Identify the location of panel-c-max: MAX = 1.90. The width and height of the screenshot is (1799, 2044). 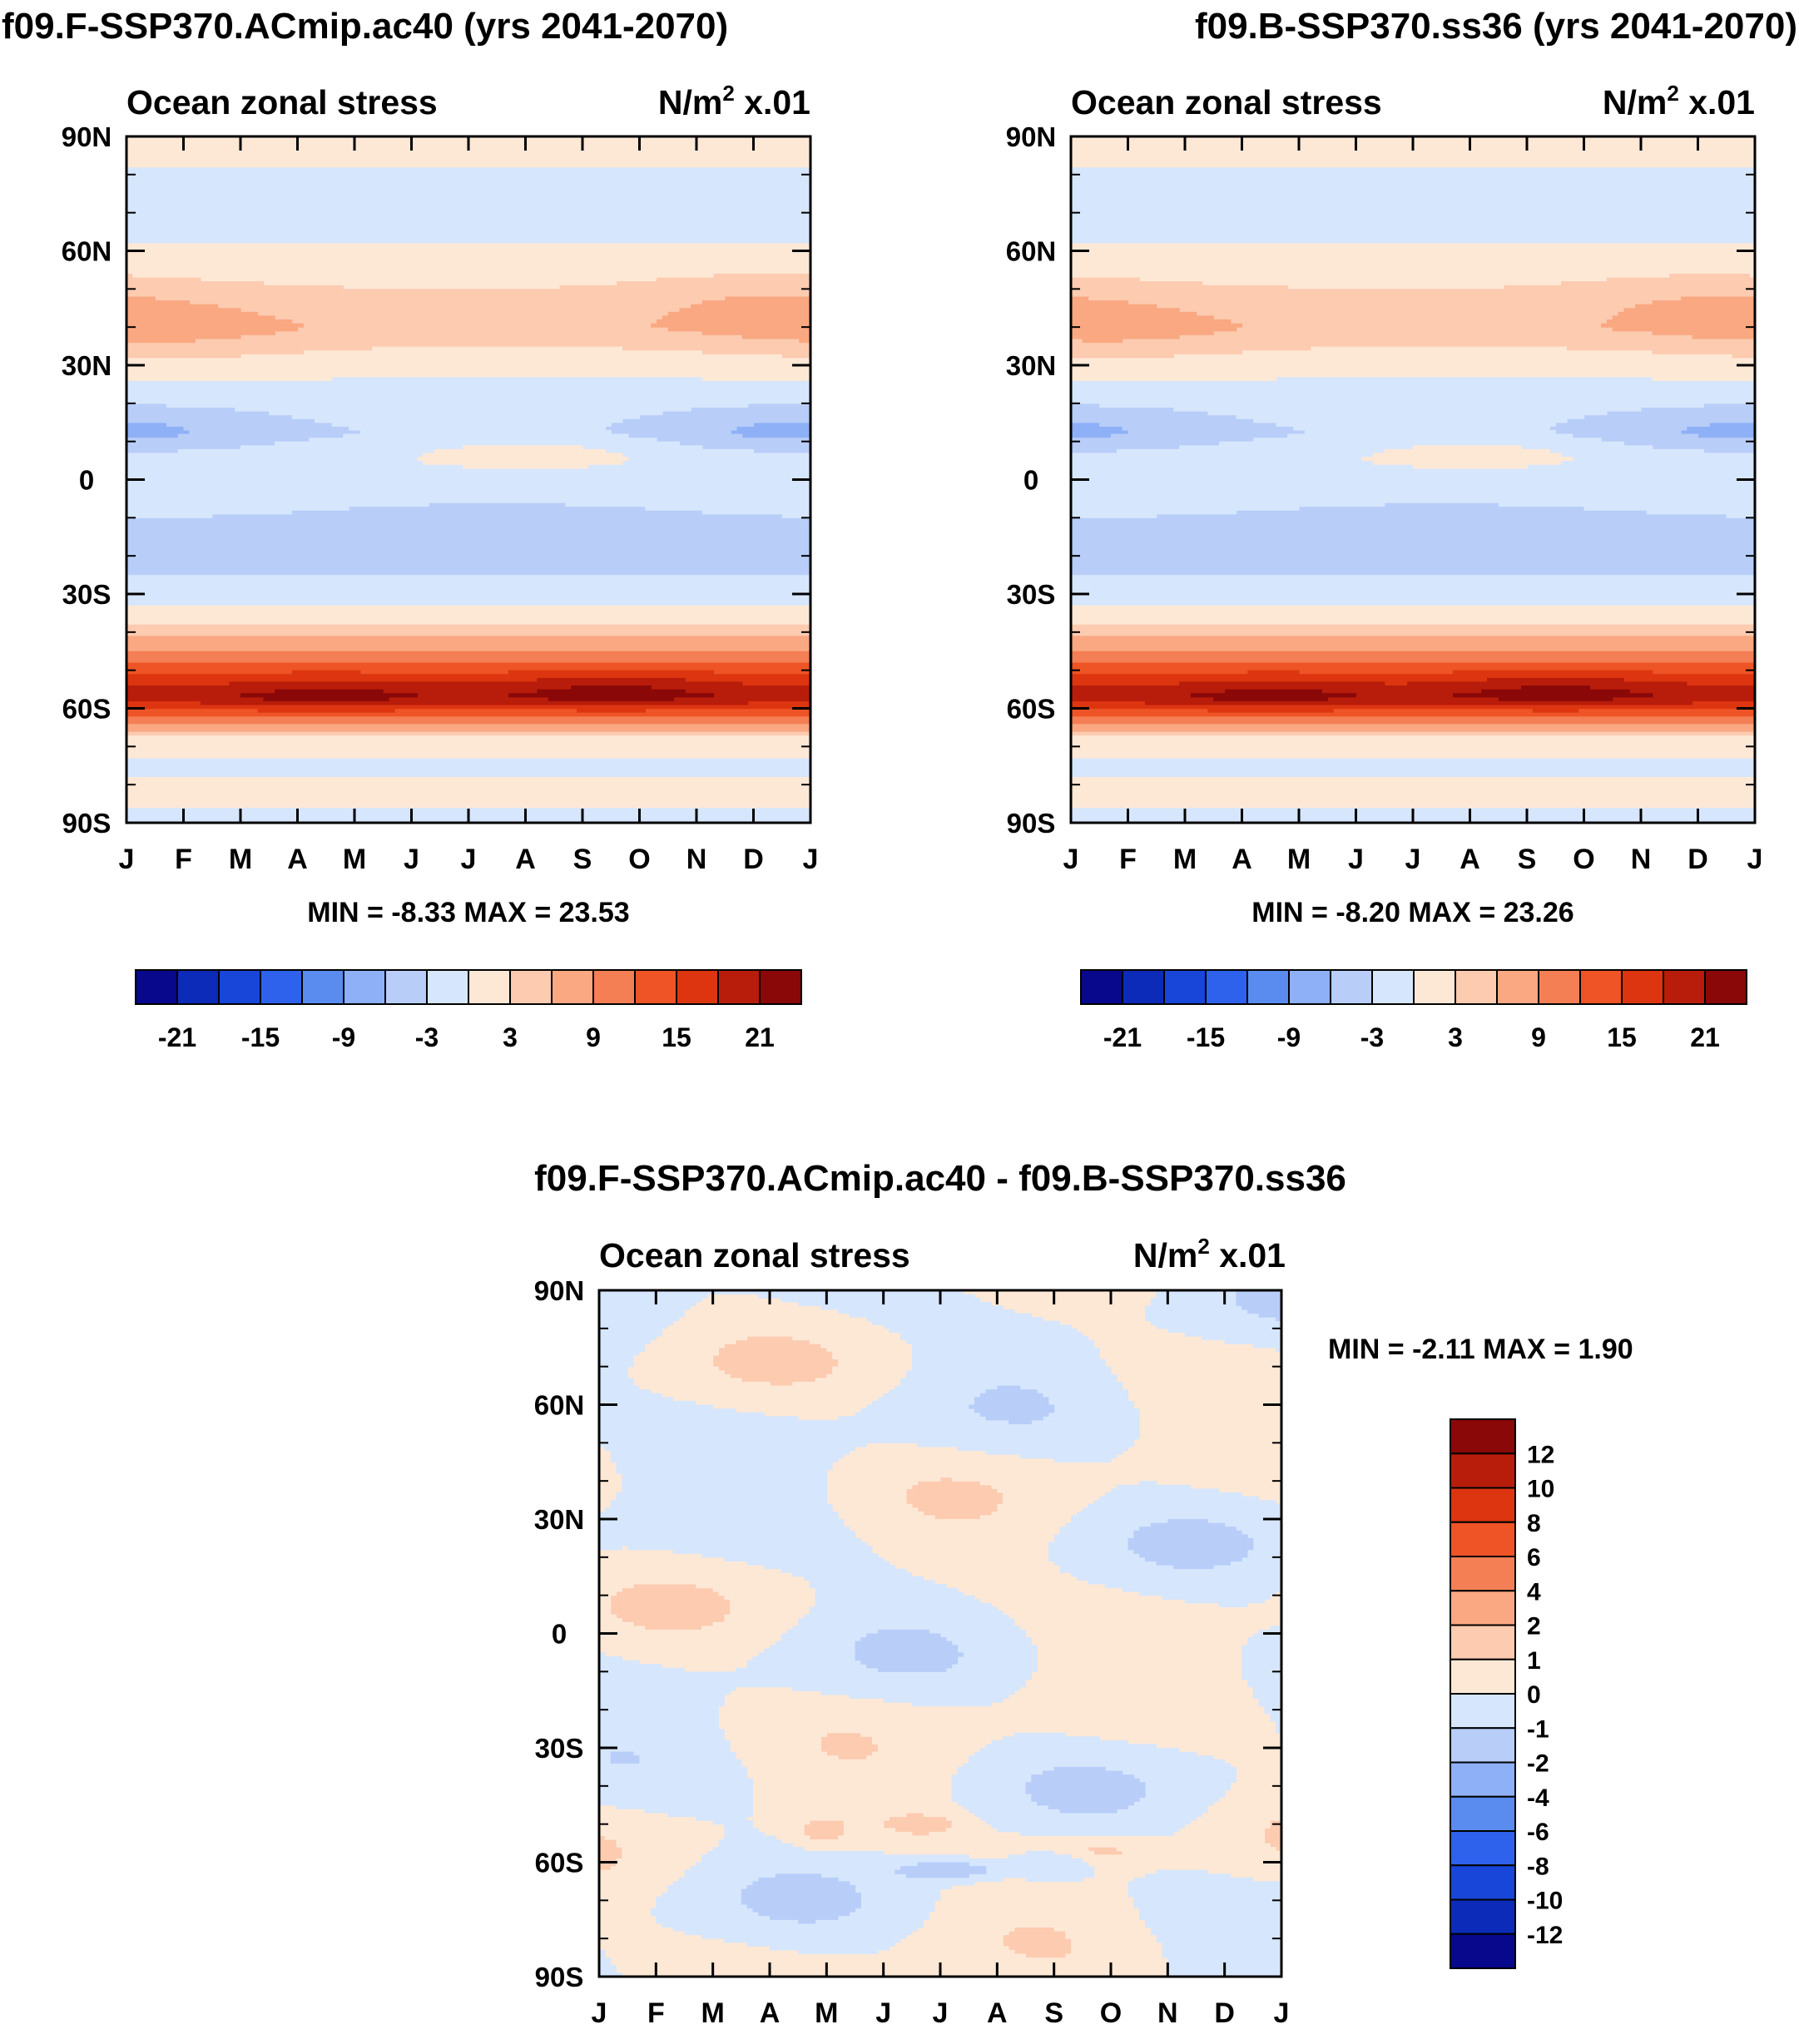
(1558, 1349).